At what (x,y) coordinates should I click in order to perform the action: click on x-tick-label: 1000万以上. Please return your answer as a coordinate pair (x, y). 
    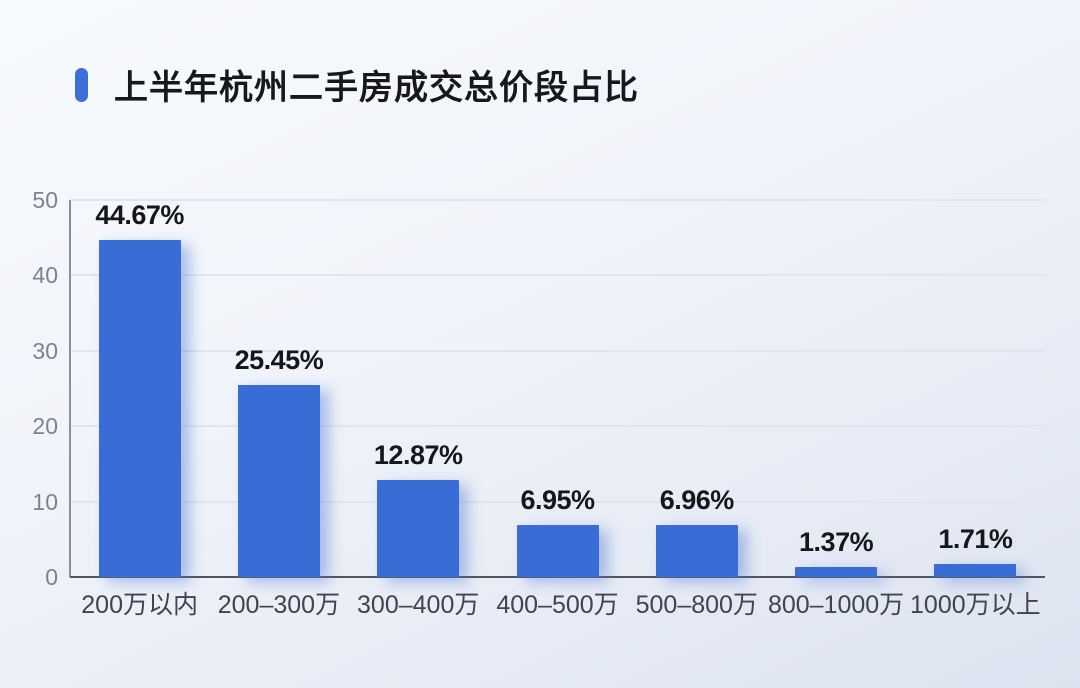
    Looking at the image, I should click on (975, 605).